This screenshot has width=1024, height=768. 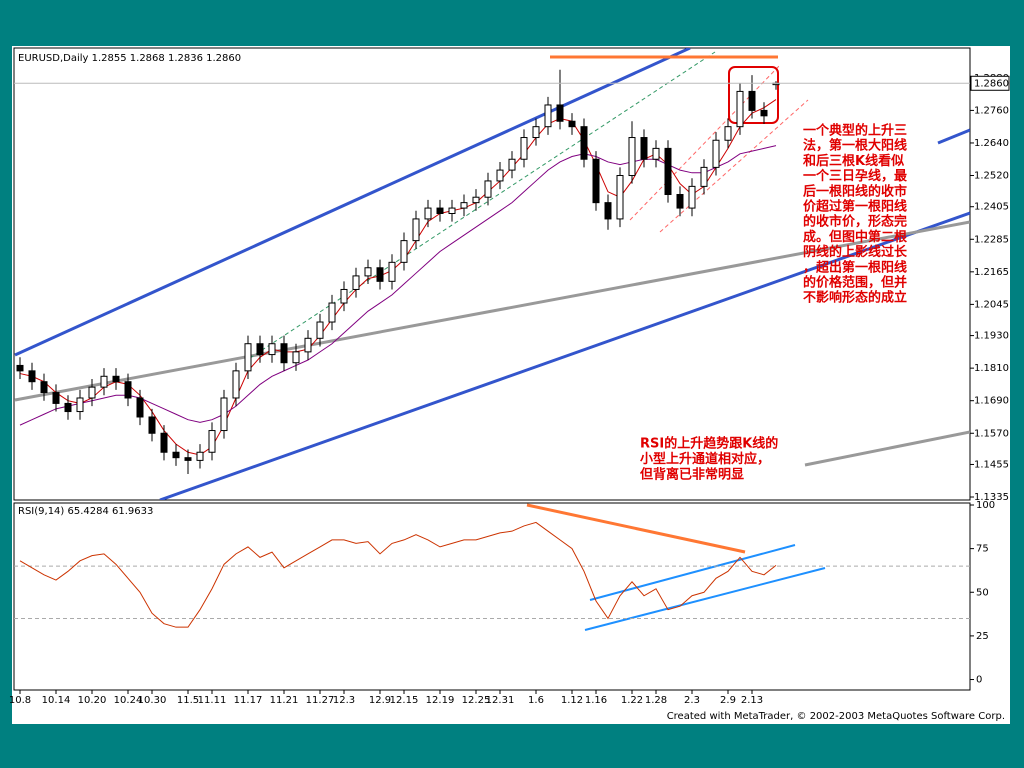 What do you see at coordinates (492, 574) in the screenshot?
I see `rsi-plot` at bounding box center [492, 574].